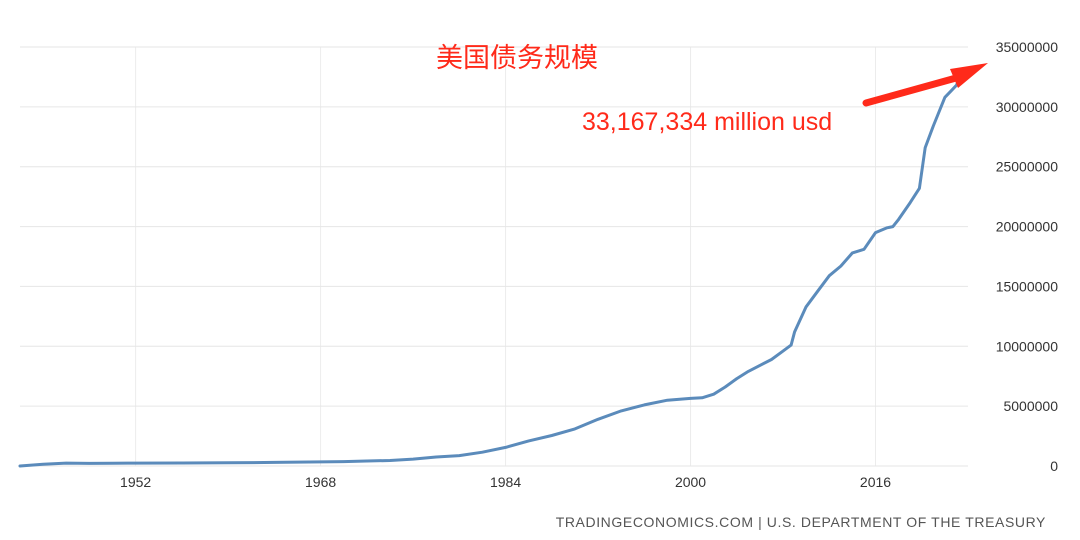 This screenshot has height=540, width=1080. I want to click on x-tick-label: 1968, so click(320, 482).